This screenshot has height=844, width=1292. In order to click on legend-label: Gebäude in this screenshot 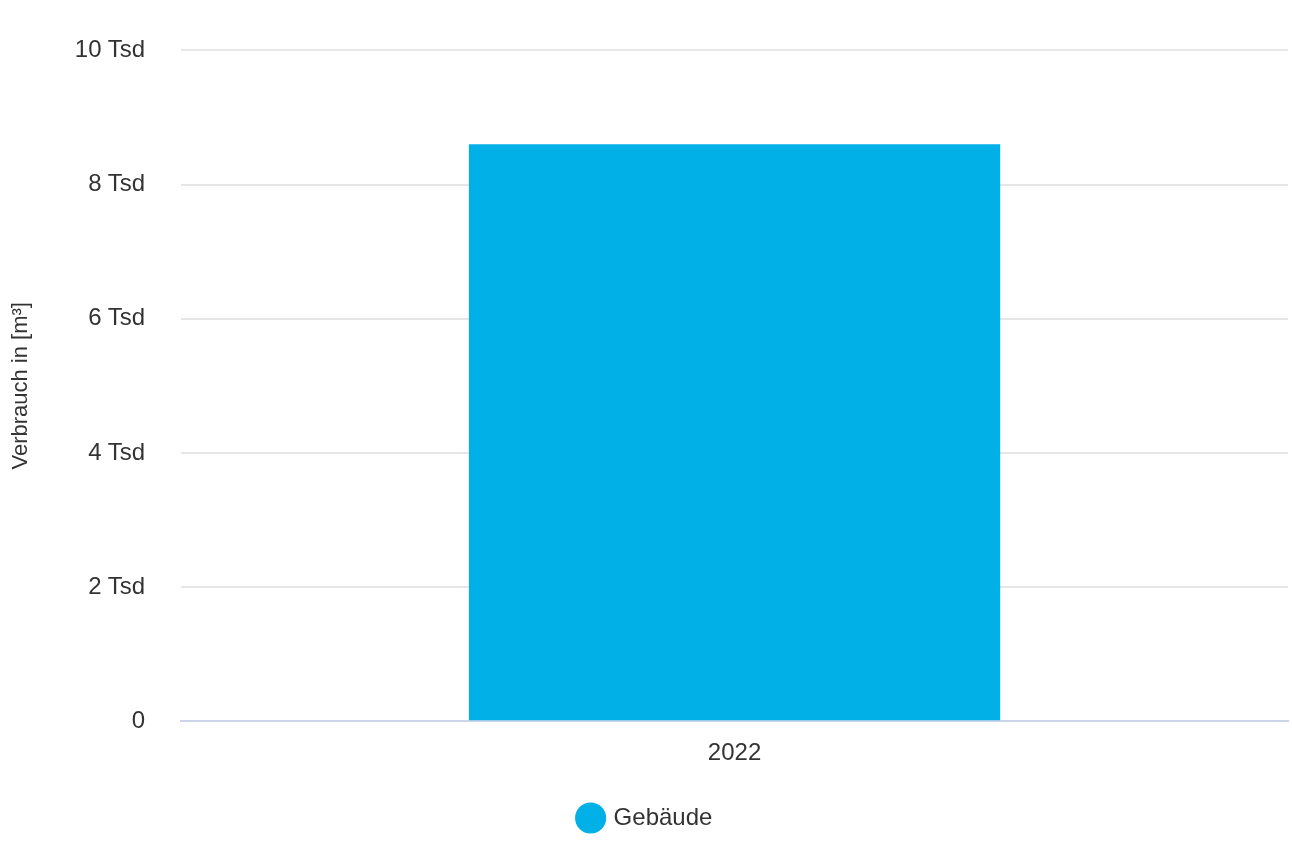, I will do `click(663, 816)`.